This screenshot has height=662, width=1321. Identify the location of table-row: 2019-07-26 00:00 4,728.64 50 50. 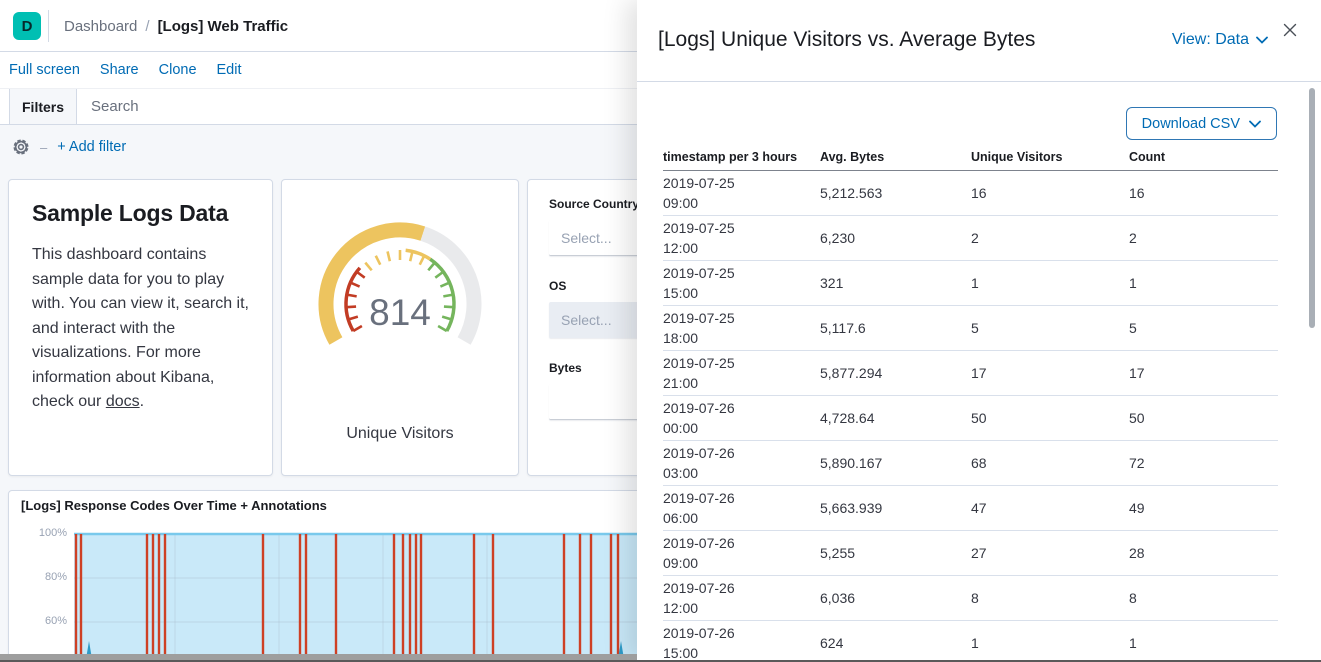
(970, 418).